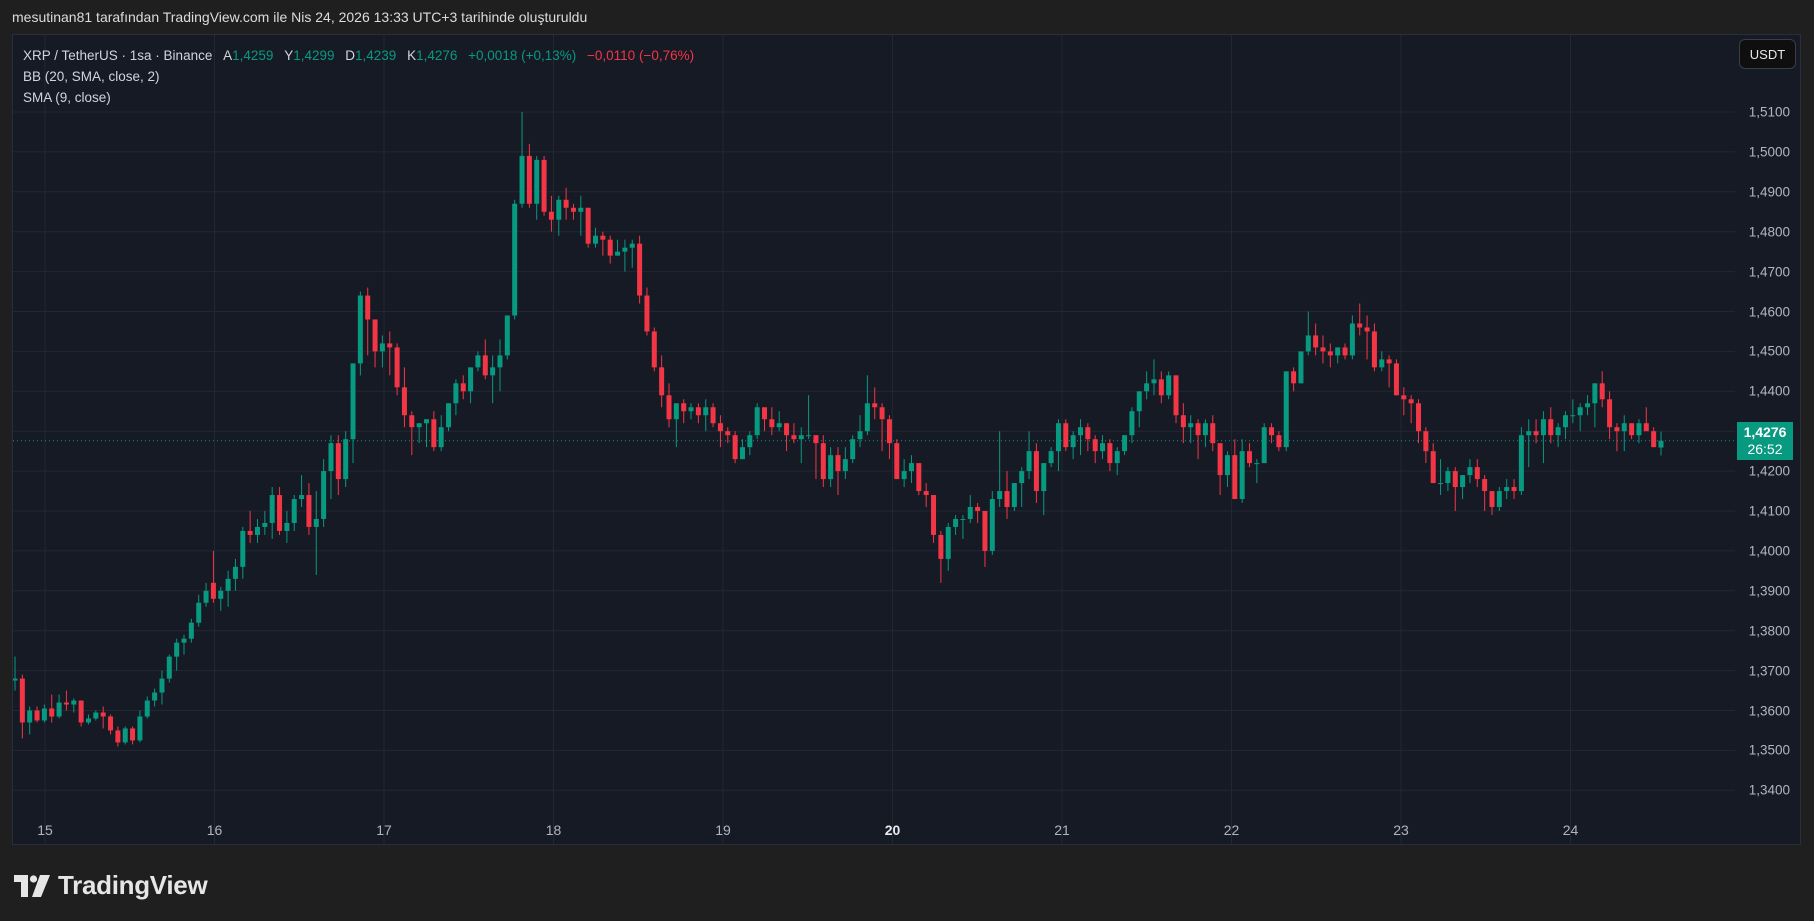 This screenshot has width=1814, height=921. I want to click on last-price-value: 1,4276, so click(1765, 431).